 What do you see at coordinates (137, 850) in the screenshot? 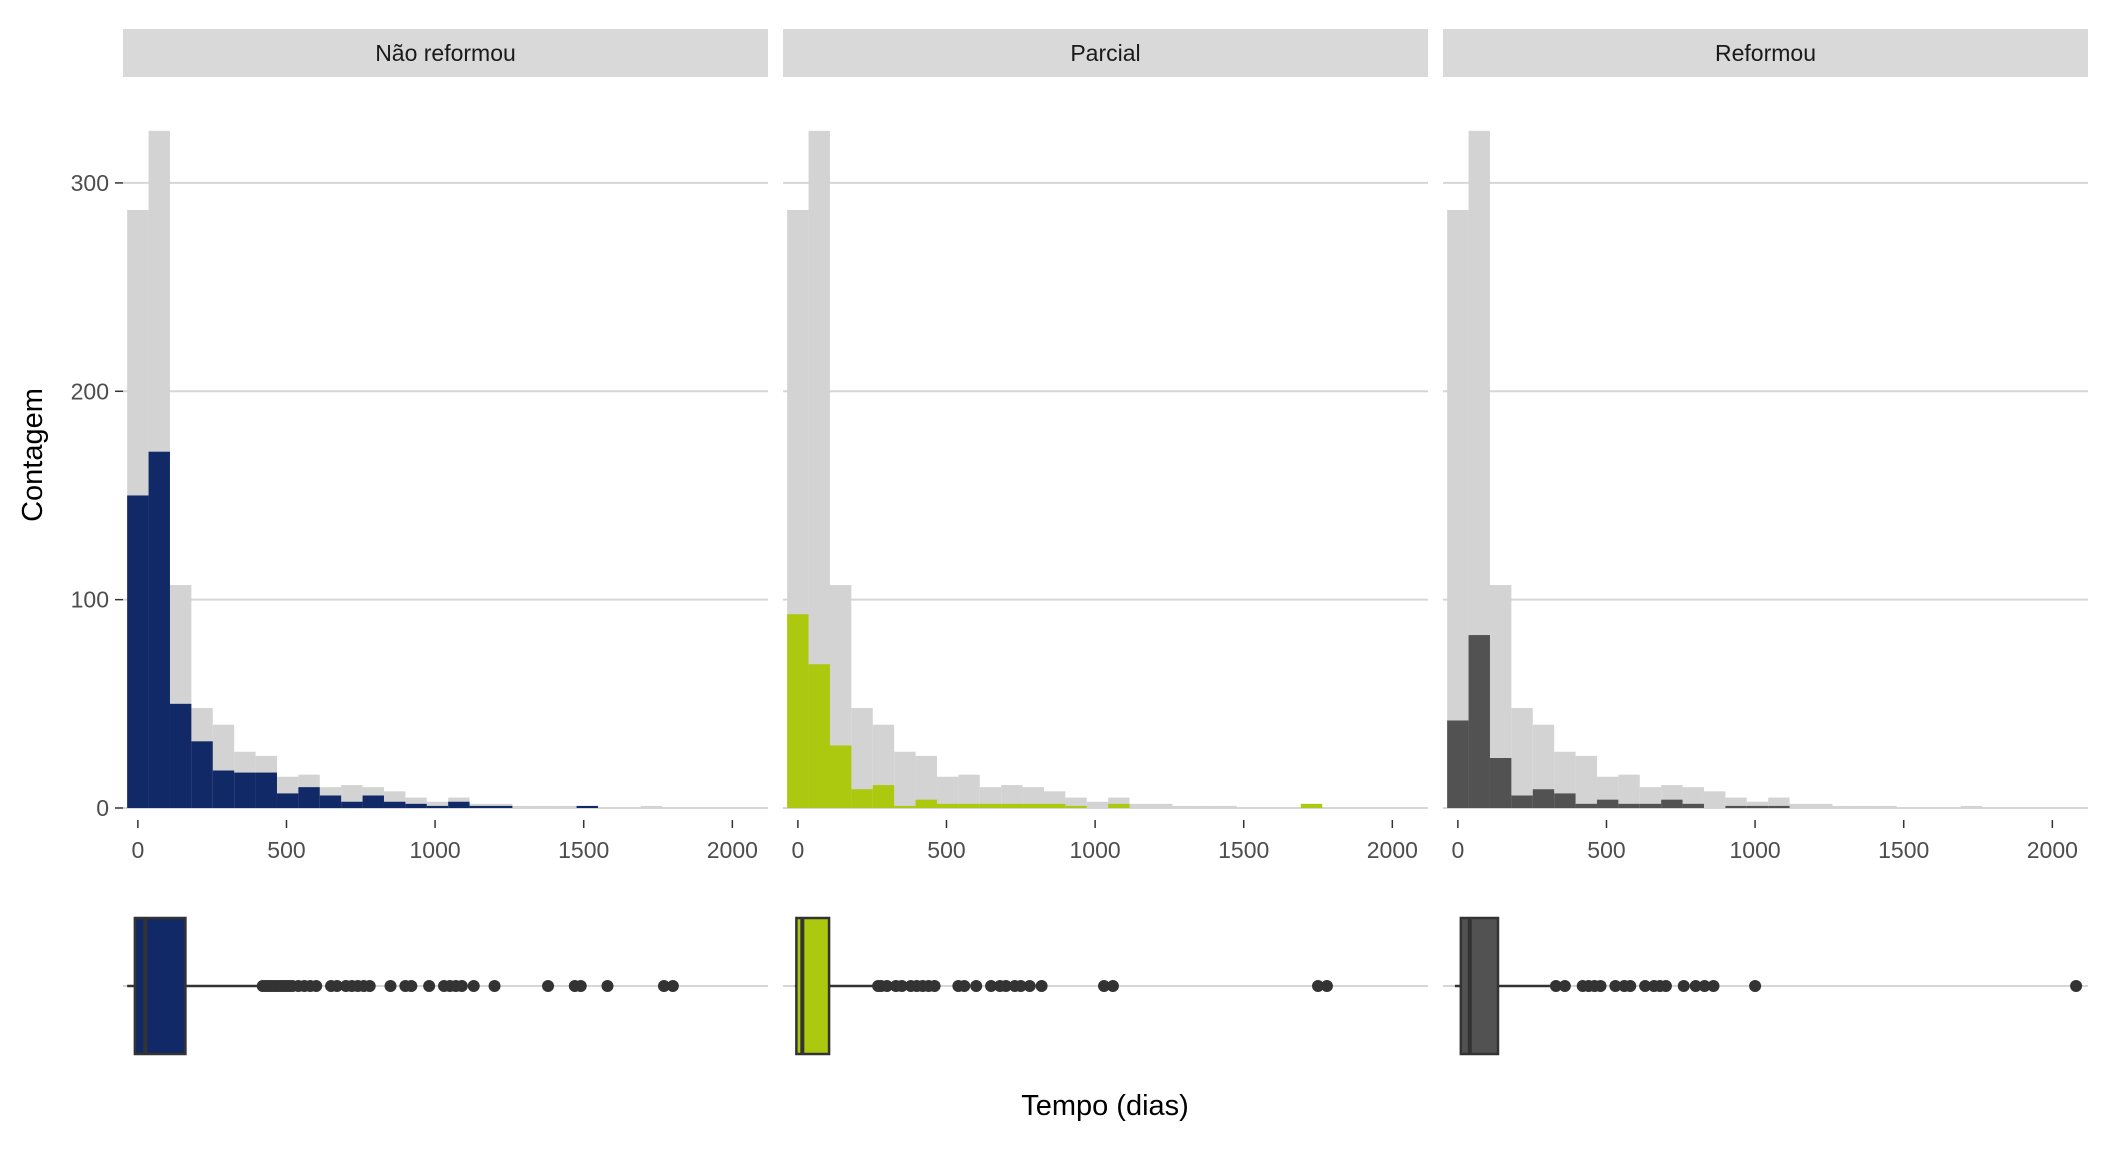
I see `x-tick-label: 0` at bounding box center [137, 850].